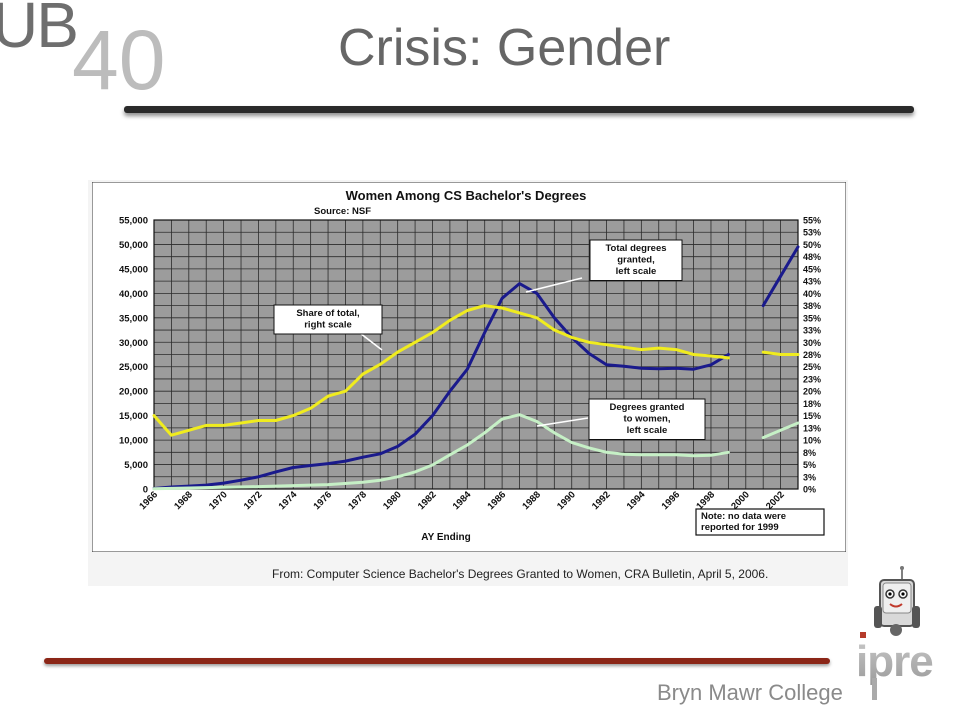 This screenshot has height=720, width=960. I want to click on note-box, so click(760, 522).